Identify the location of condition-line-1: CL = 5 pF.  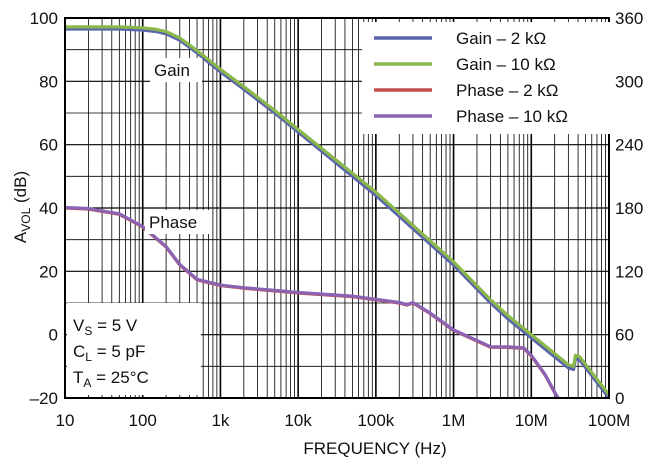
(109, 353).